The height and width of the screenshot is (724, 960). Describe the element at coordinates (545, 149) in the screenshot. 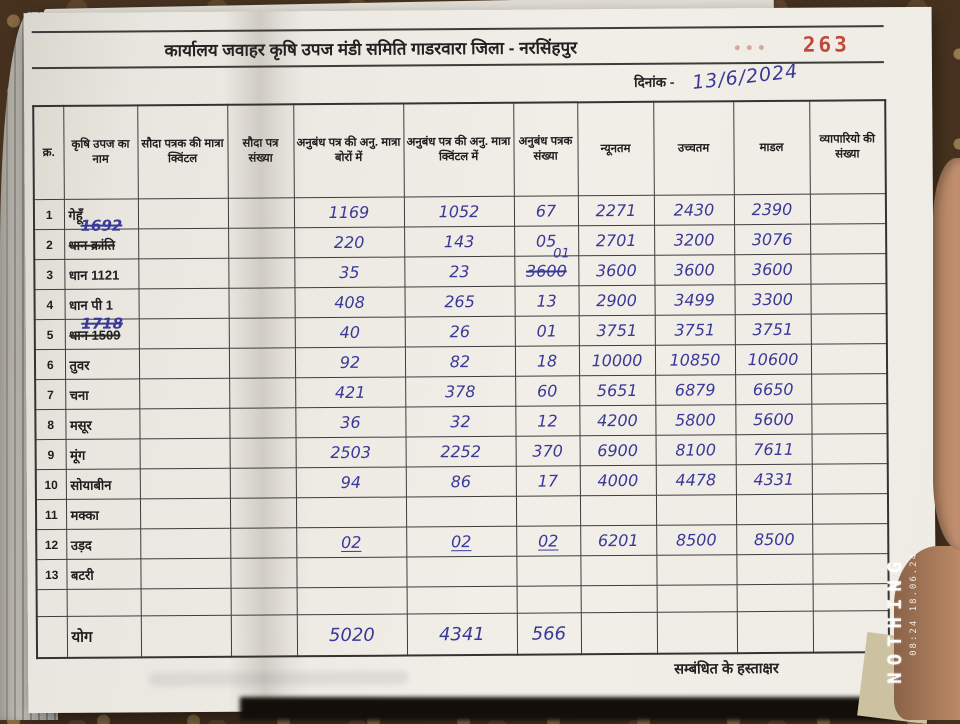

I see `col-header-contract-count: अनुबंध पत्रक संख्या` at that location.